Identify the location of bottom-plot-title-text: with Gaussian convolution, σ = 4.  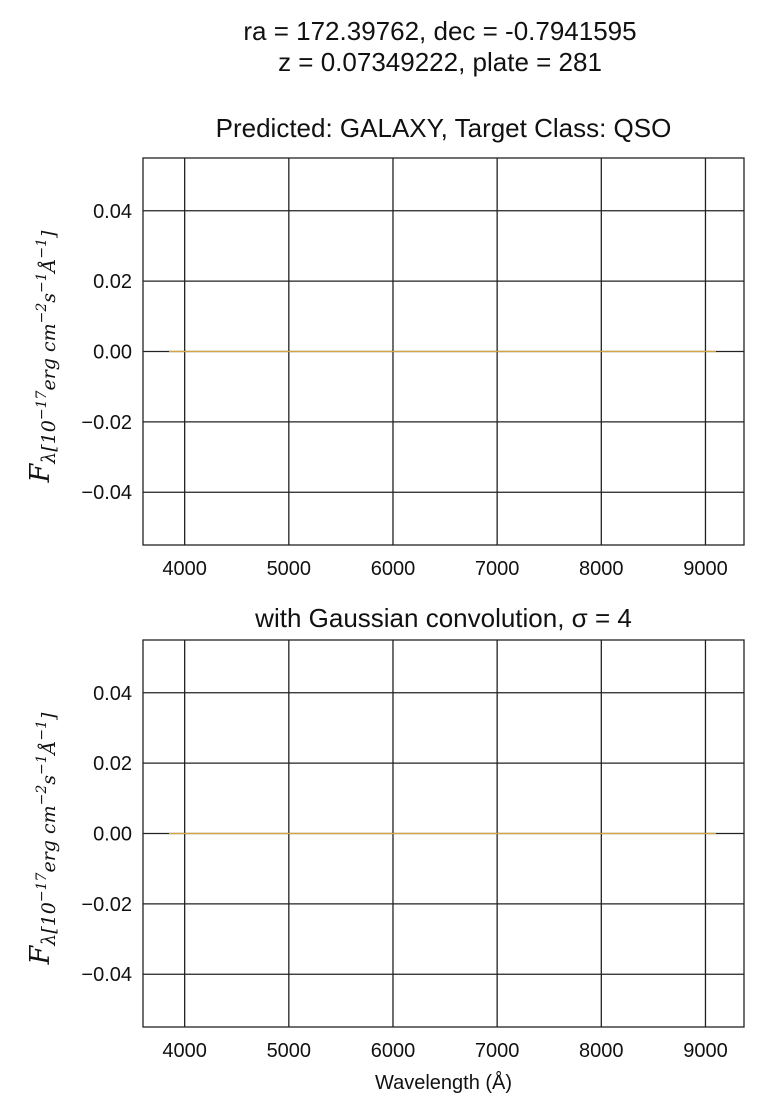
(443, 618).